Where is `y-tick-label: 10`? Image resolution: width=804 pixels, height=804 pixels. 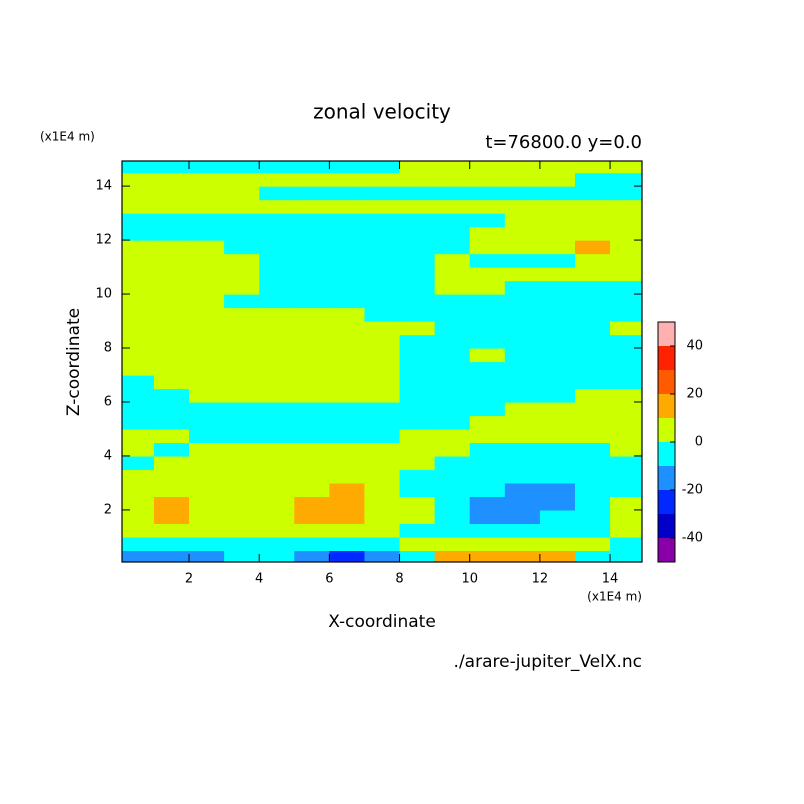
y-tick-label: 10 is located at coordinates (103, 294).